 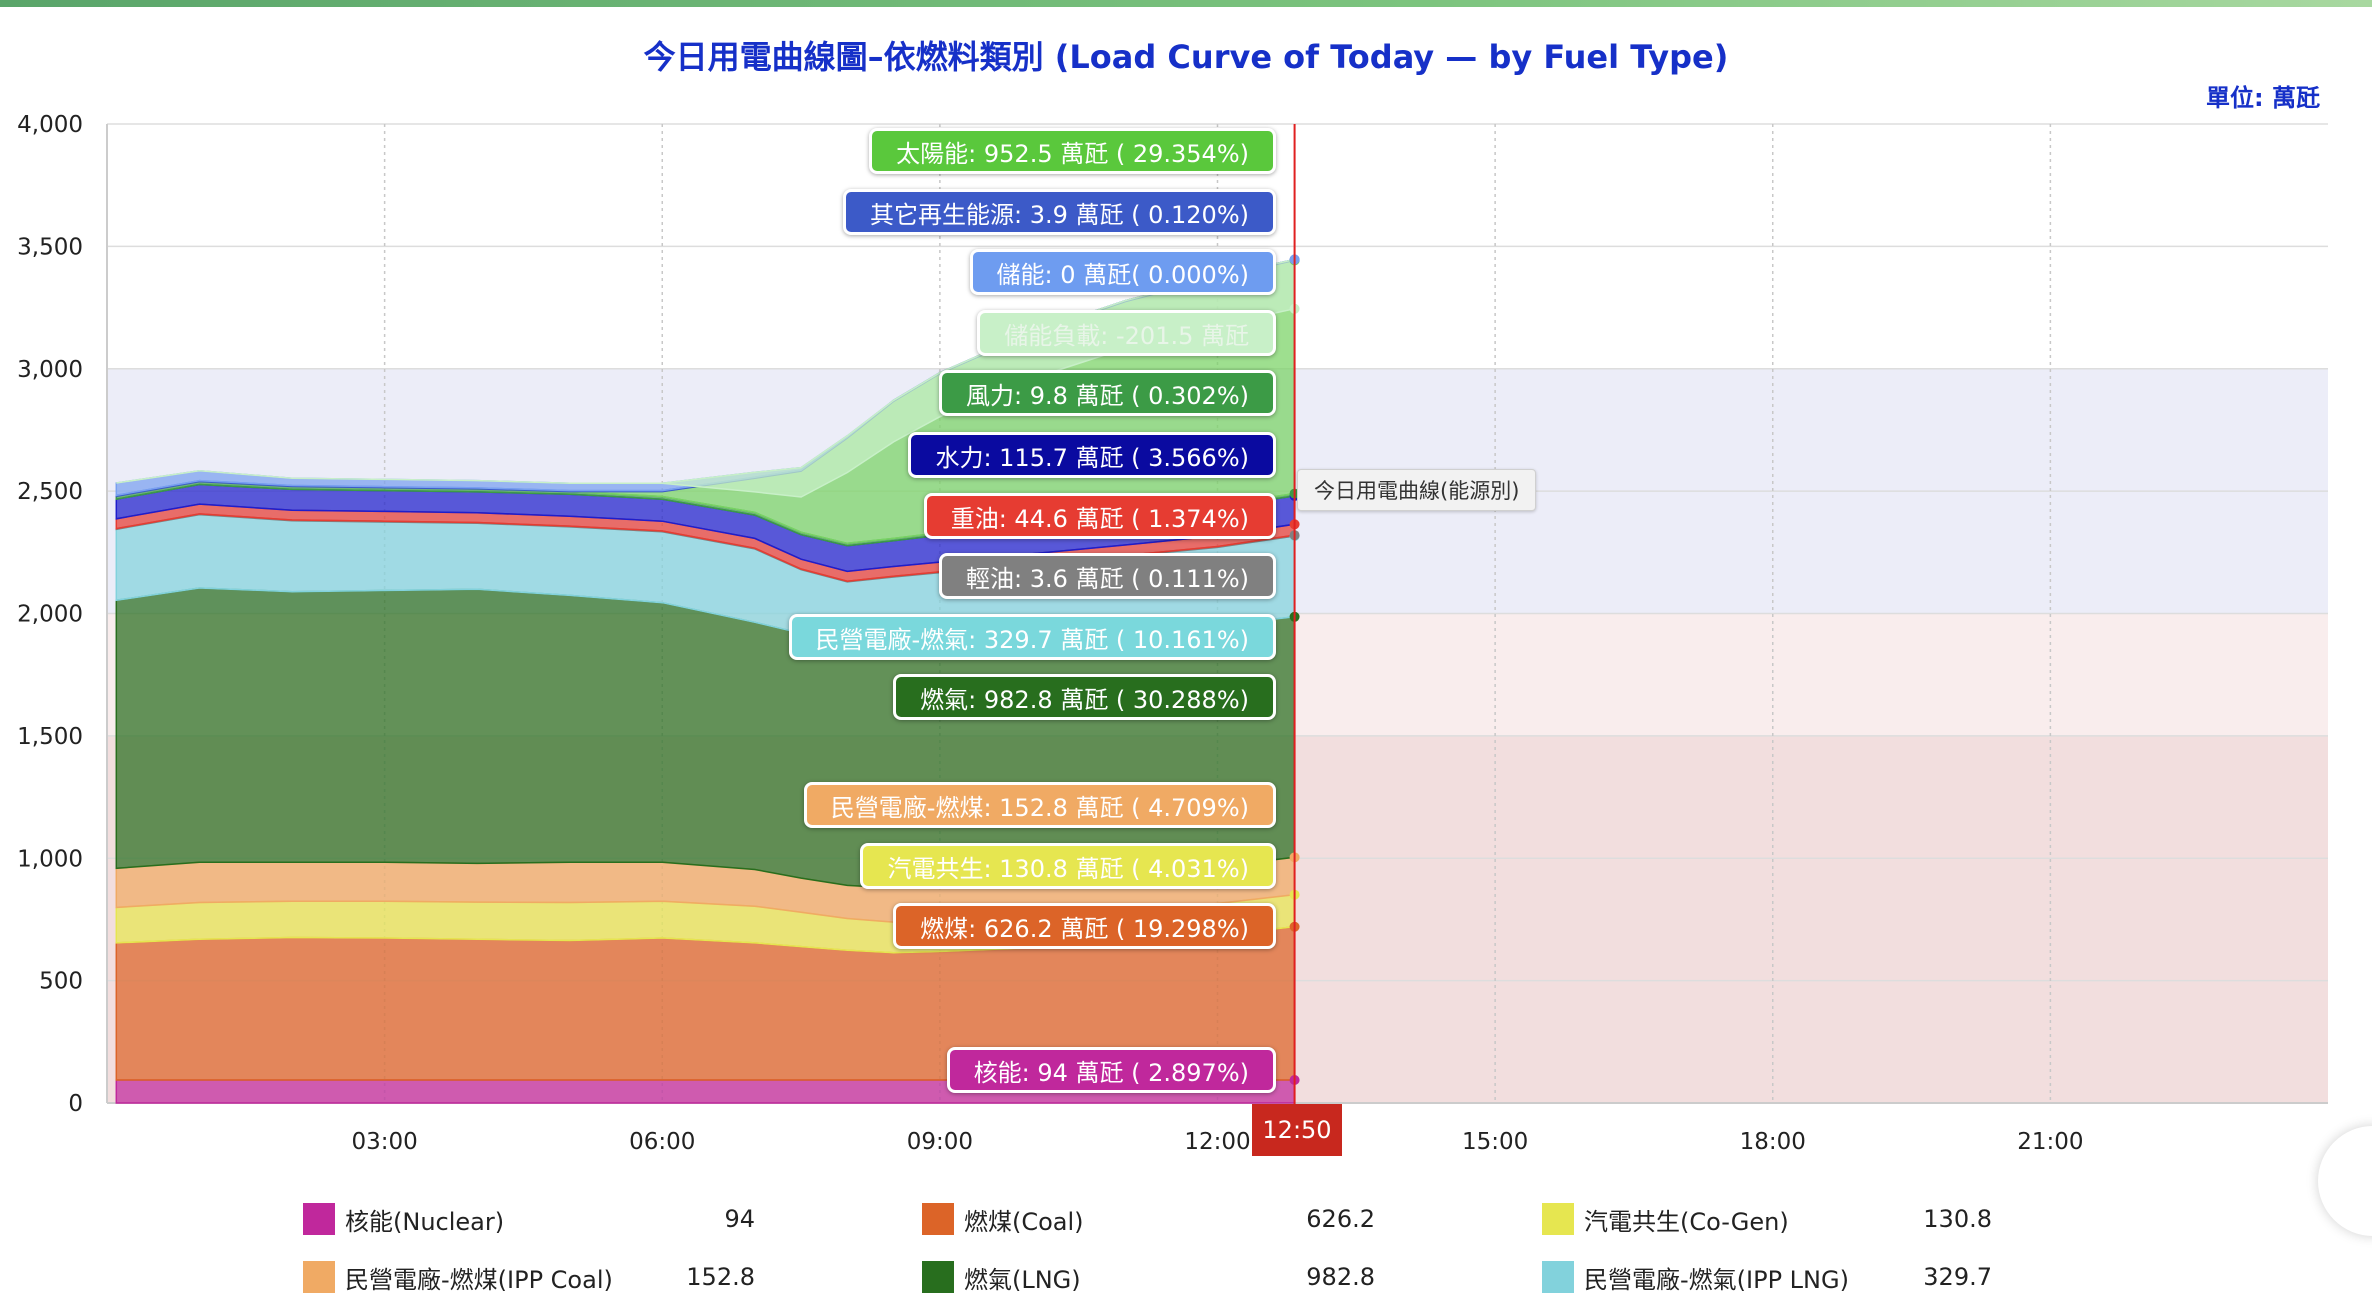 What do you see at coordinates (50, 247) in the screenshot?
I see `y-tick-label: 3,500` at bounding box center [50, 247].